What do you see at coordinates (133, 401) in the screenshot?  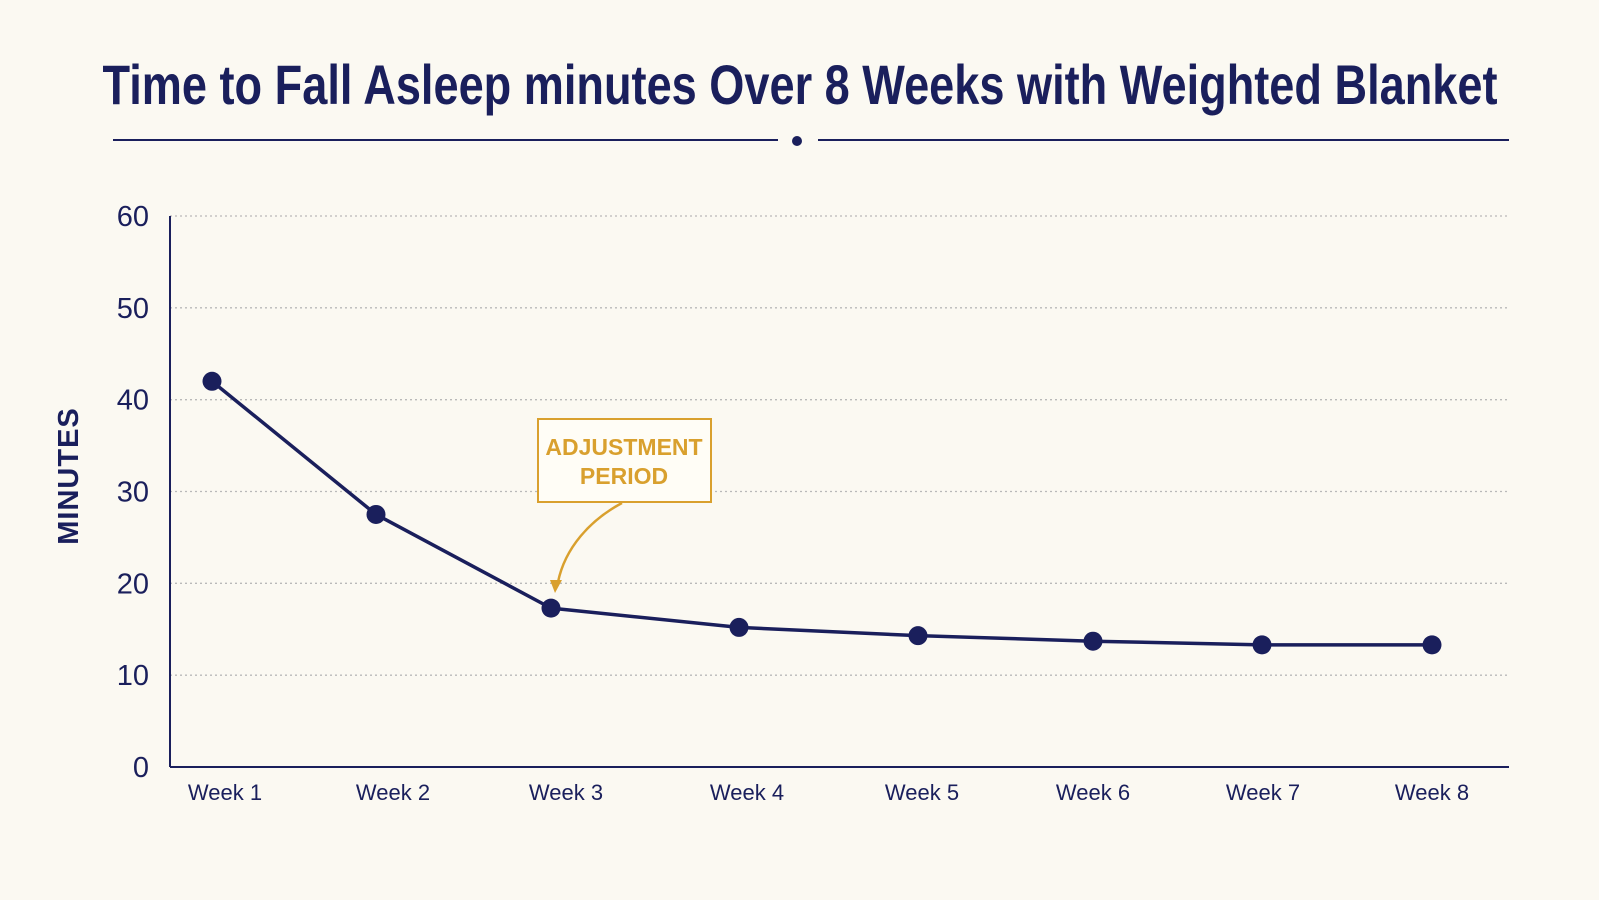 I see `y-tick-label-40: 40` at bounding box center [133, 401].